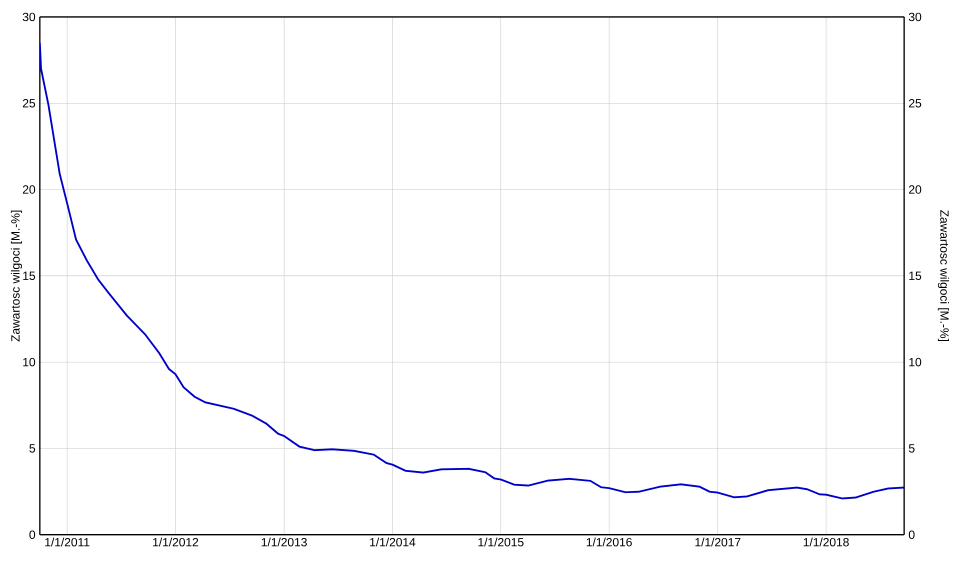  I want to click on x-tick-label: 1/1/2018, so click(826, 542).